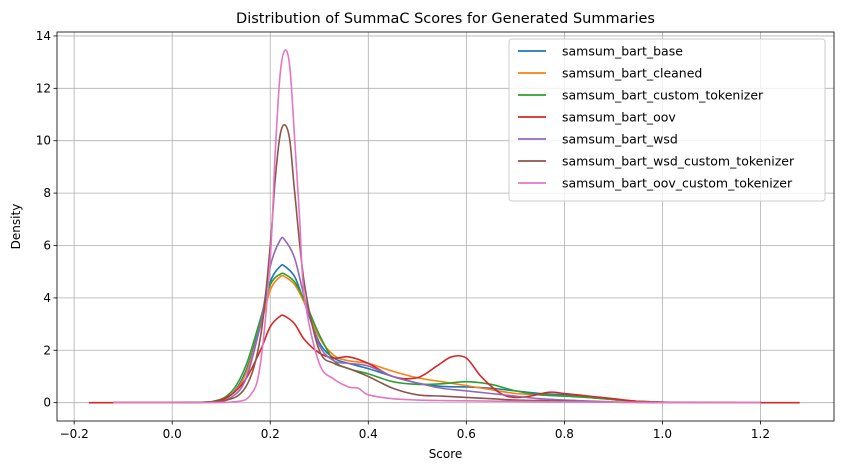 This screenshot has width=841, height=470. What do you see at coordinates (446, 454) in the screenshot?
I see `x-axis-label: Score` at bounding box center [446, 454].